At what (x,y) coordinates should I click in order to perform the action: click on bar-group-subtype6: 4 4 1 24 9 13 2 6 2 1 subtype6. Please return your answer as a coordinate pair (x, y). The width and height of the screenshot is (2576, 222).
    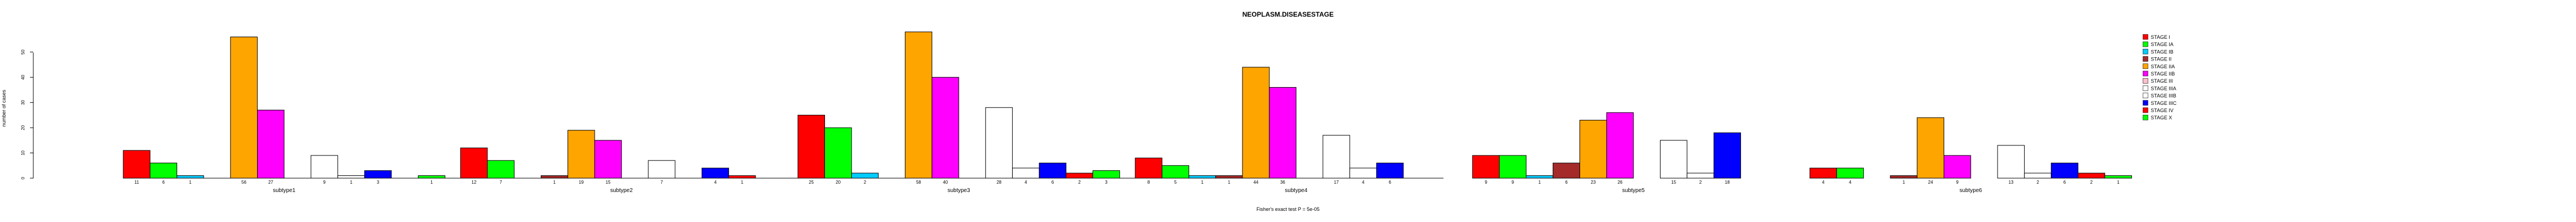
    Looking at the image, I should click on (1970, 155).